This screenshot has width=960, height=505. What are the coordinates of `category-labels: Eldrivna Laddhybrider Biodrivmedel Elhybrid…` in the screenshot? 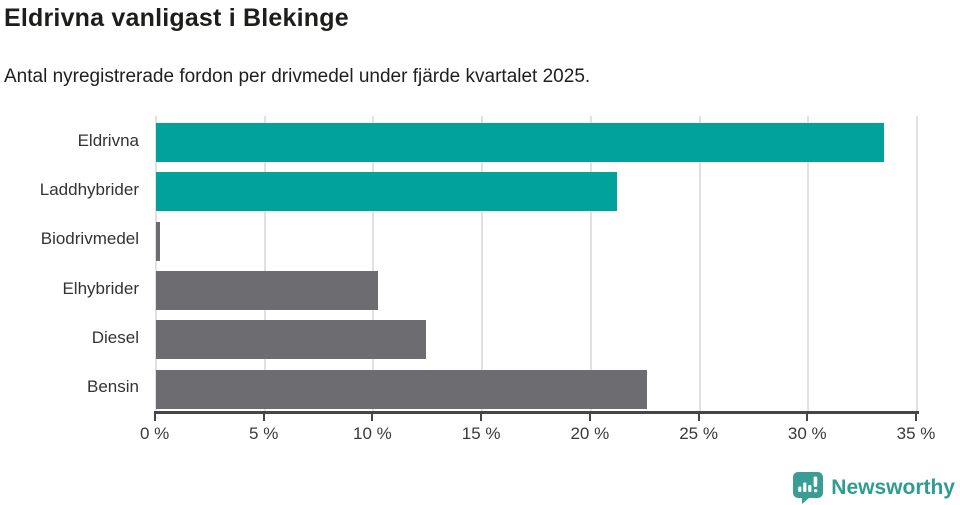 It's located at (74, 264).